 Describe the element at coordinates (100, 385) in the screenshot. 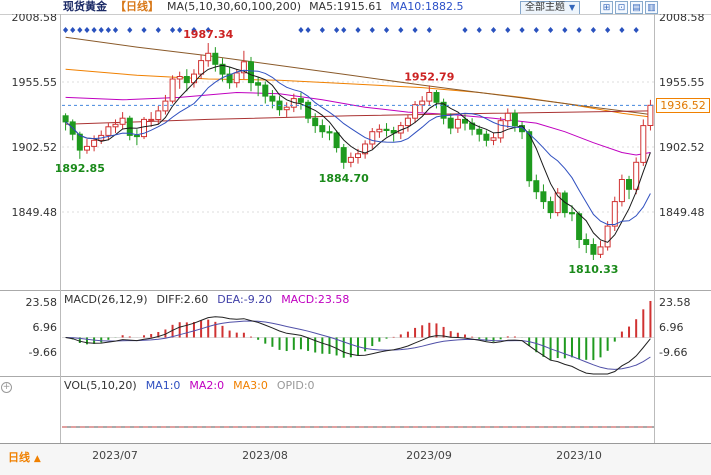

I see `vol-settings-label: VOL(5,10,20)` at that location.